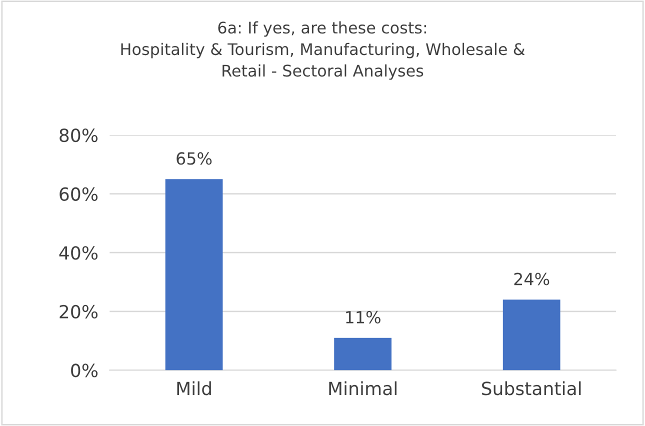  What do you see at coordinates (363, 317) in the screenshot?
I see `data-label: 11%` at bounding box center [363, 317].